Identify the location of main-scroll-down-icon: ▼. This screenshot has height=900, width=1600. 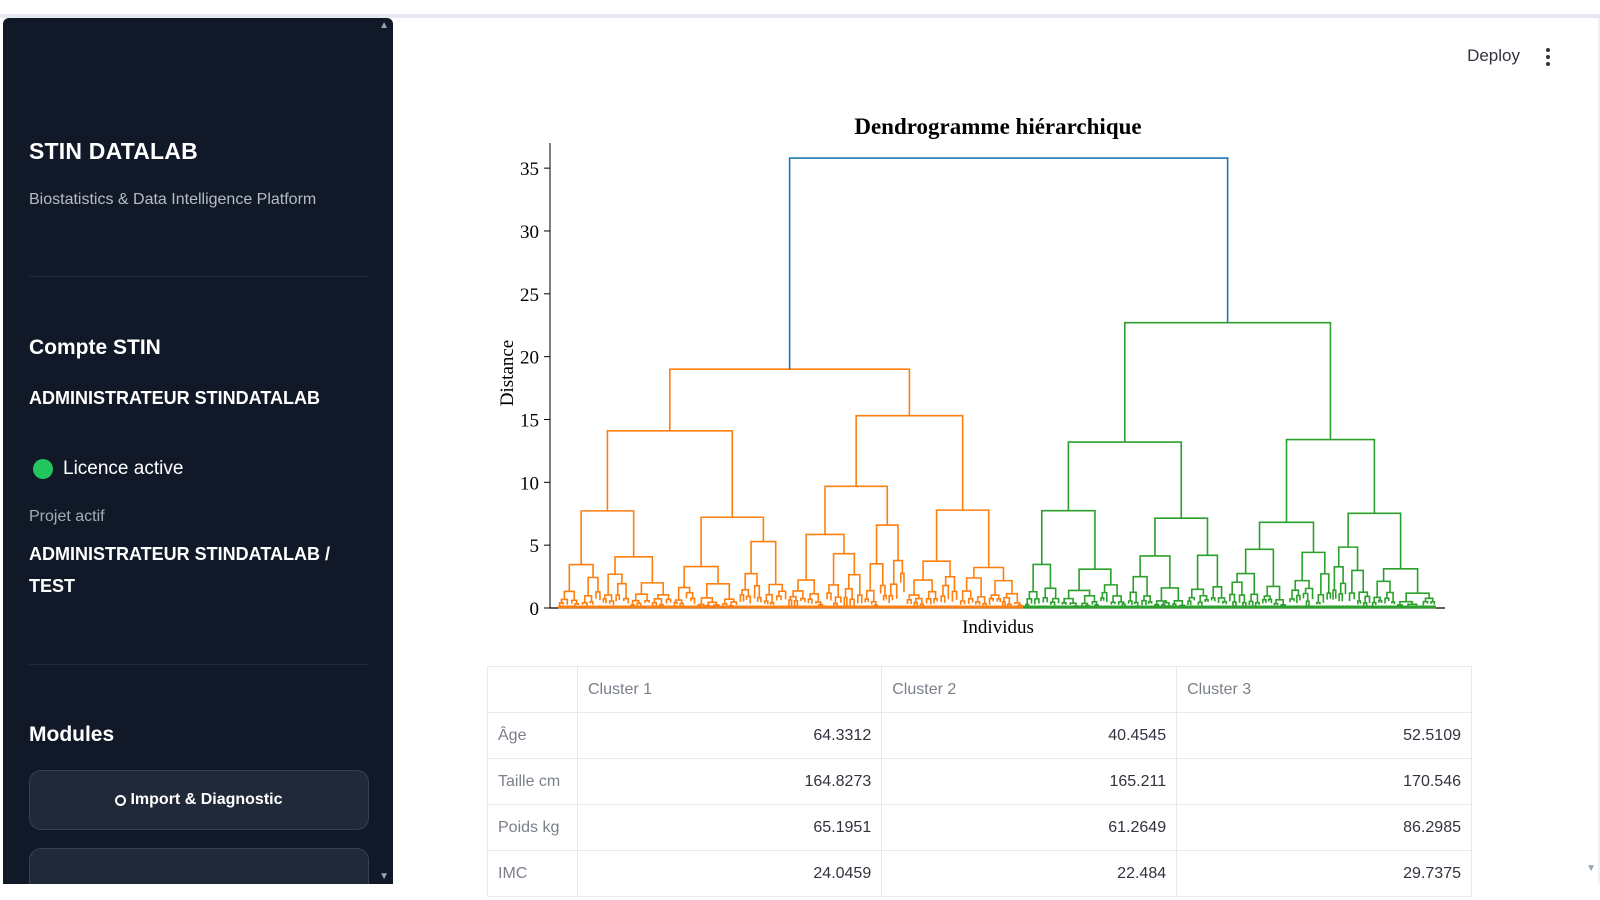
(1591, 868).